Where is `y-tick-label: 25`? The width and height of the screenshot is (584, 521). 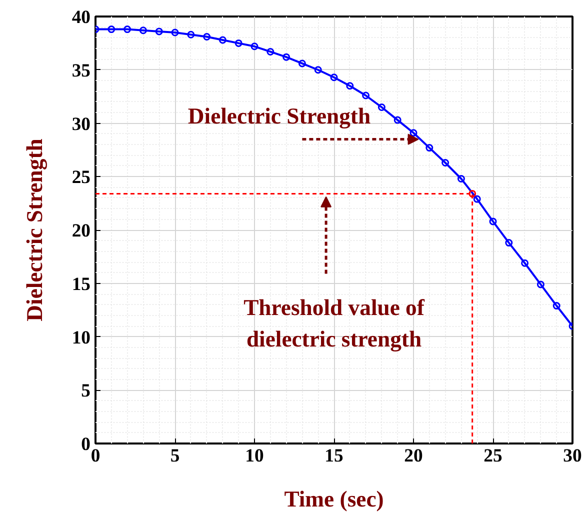 y-tick-label: 25 is located at coordinates (81, 177).